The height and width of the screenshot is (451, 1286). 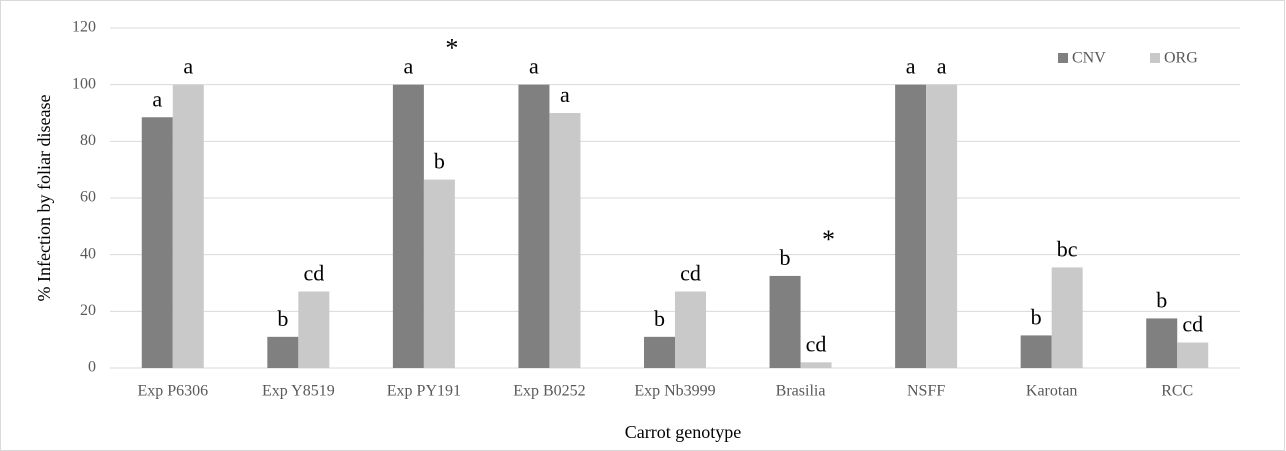 I want to click on x-tick-label: Exp B0252, so click(x=549, y=391).